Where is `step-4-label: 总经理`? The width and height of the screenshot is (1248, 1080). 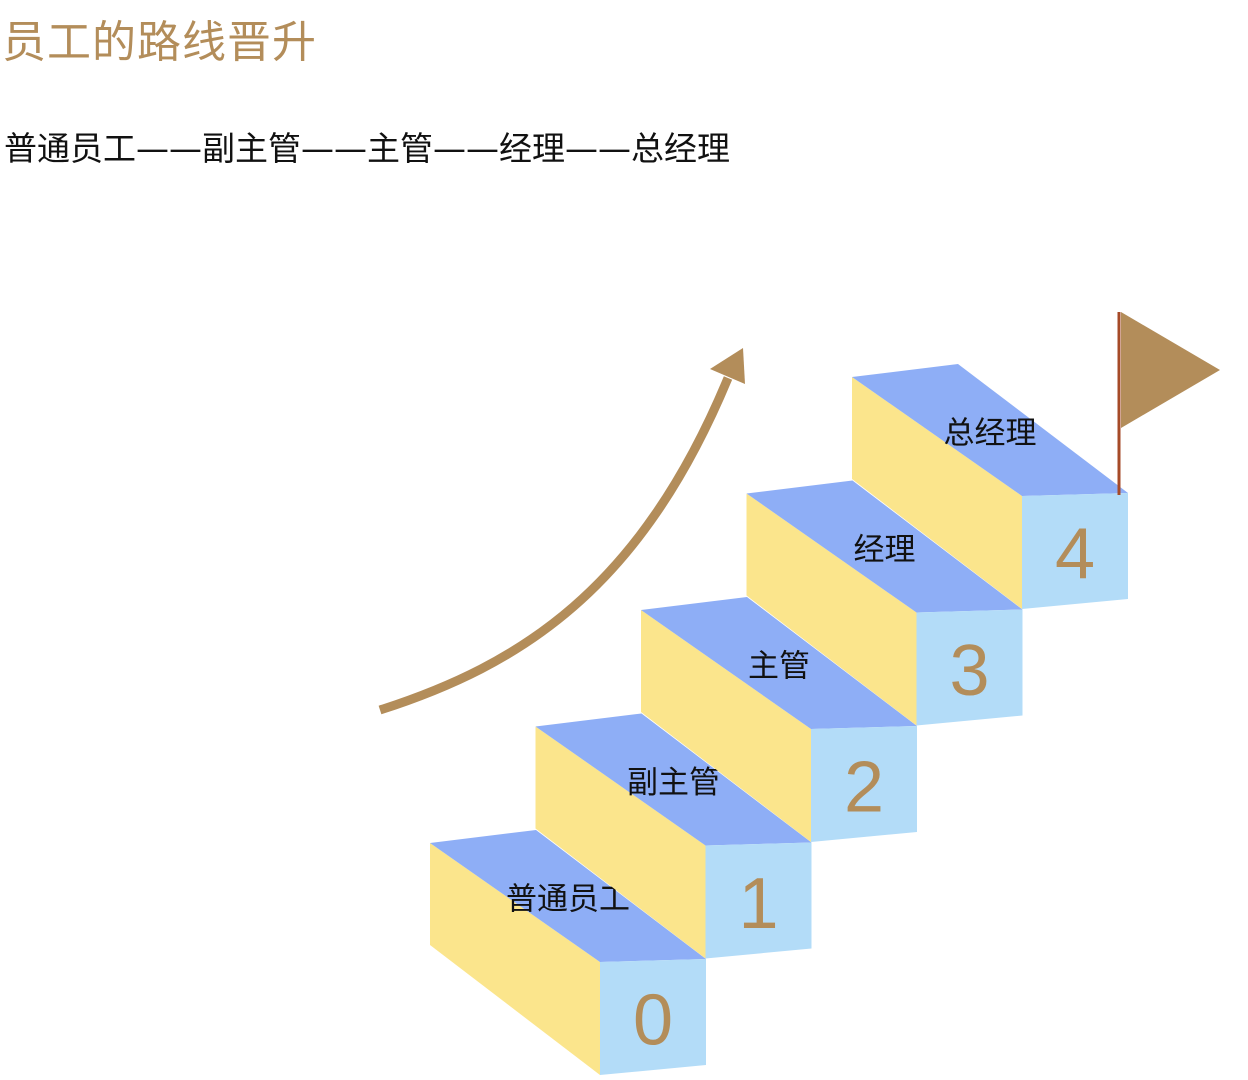 step-4-label: 总经理 is located at coordinates (990, 434).